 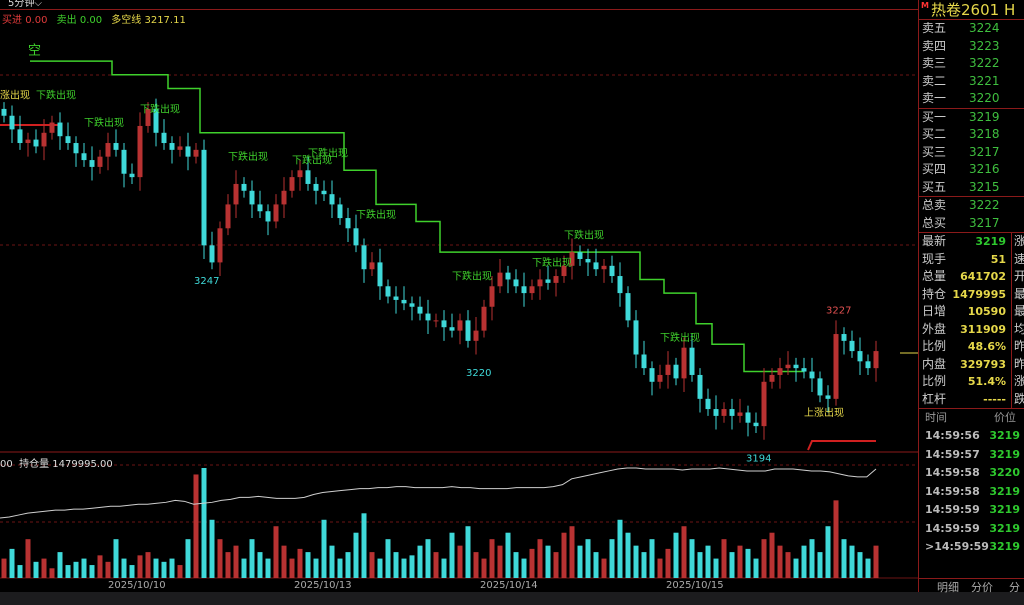 I want to click on quote-value: 311909, so click(x=983, y=329).